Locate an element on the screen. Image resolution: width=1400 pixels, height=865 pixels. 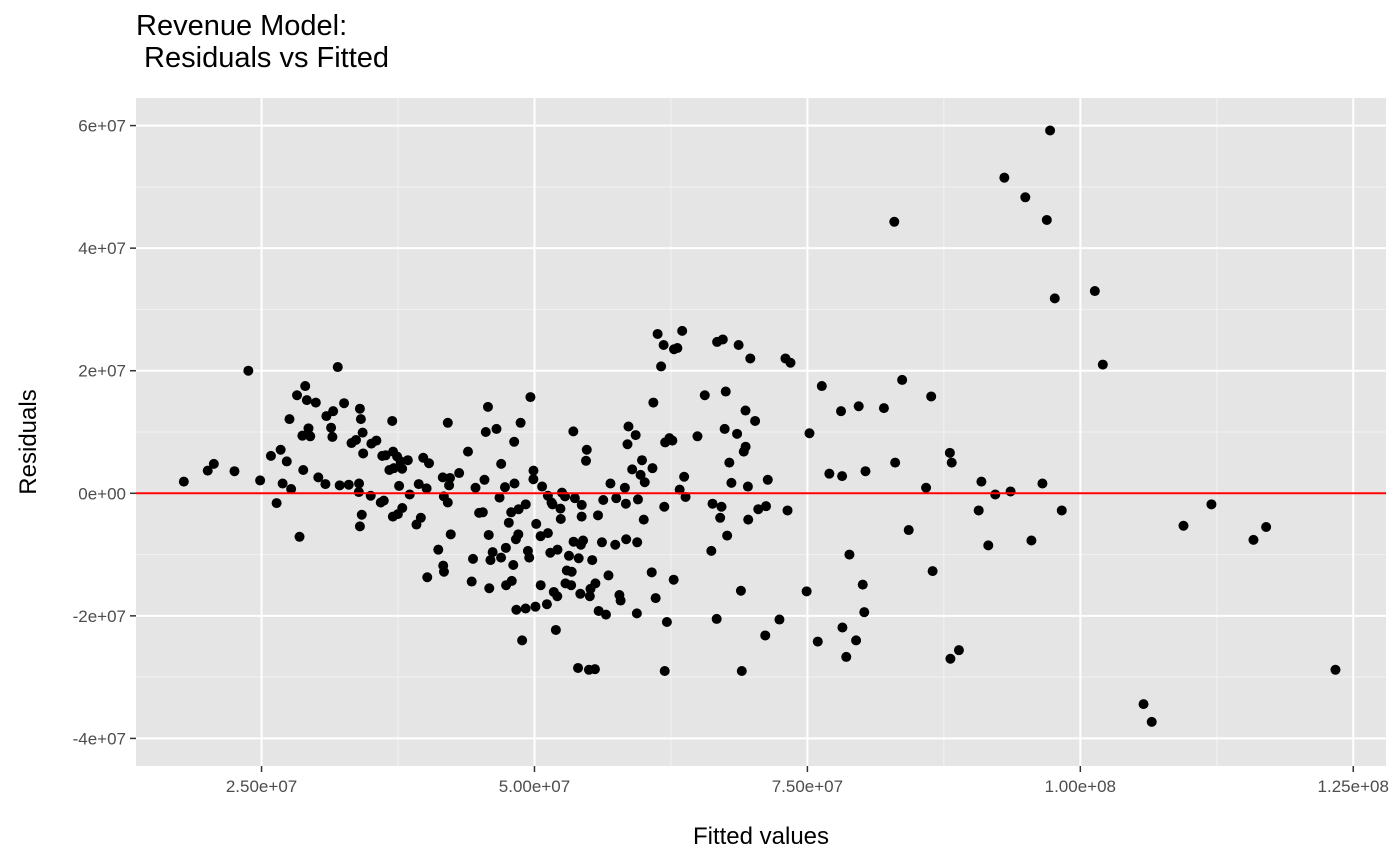
y-tick-label: -4e+07 is located at coordinates (99, 738).